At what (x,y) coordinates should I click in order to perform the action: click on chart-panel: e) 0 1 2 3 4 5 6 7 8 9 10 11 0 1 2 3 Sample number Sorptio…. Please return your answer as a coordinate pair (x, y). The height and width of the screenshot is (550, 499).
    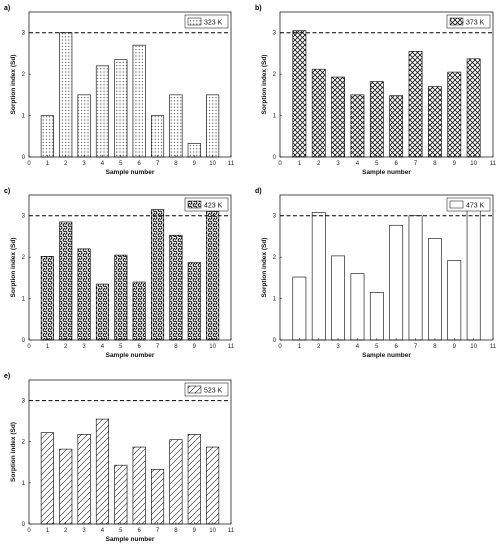
    Looking at the image, I should click on (119, 458).